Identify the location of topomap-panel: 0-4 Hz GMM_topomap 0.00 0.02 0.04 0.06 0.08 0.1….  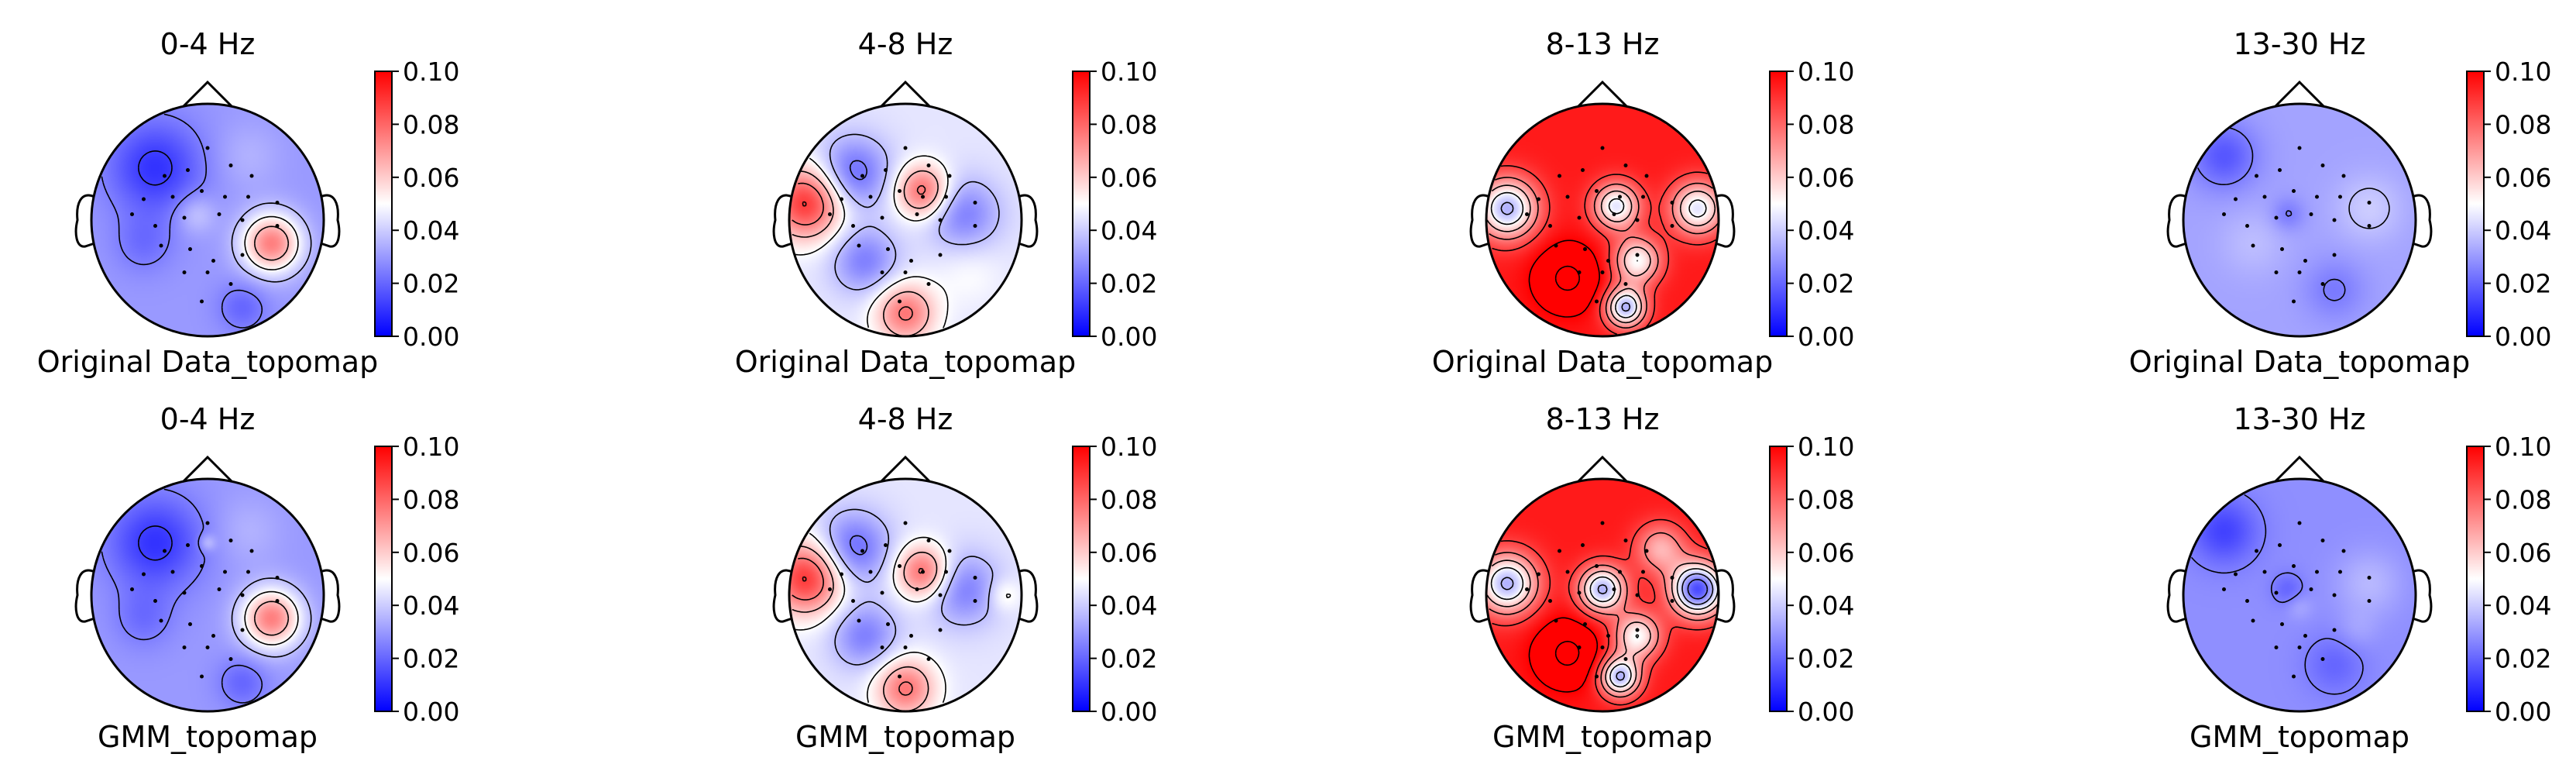
(266, 578).